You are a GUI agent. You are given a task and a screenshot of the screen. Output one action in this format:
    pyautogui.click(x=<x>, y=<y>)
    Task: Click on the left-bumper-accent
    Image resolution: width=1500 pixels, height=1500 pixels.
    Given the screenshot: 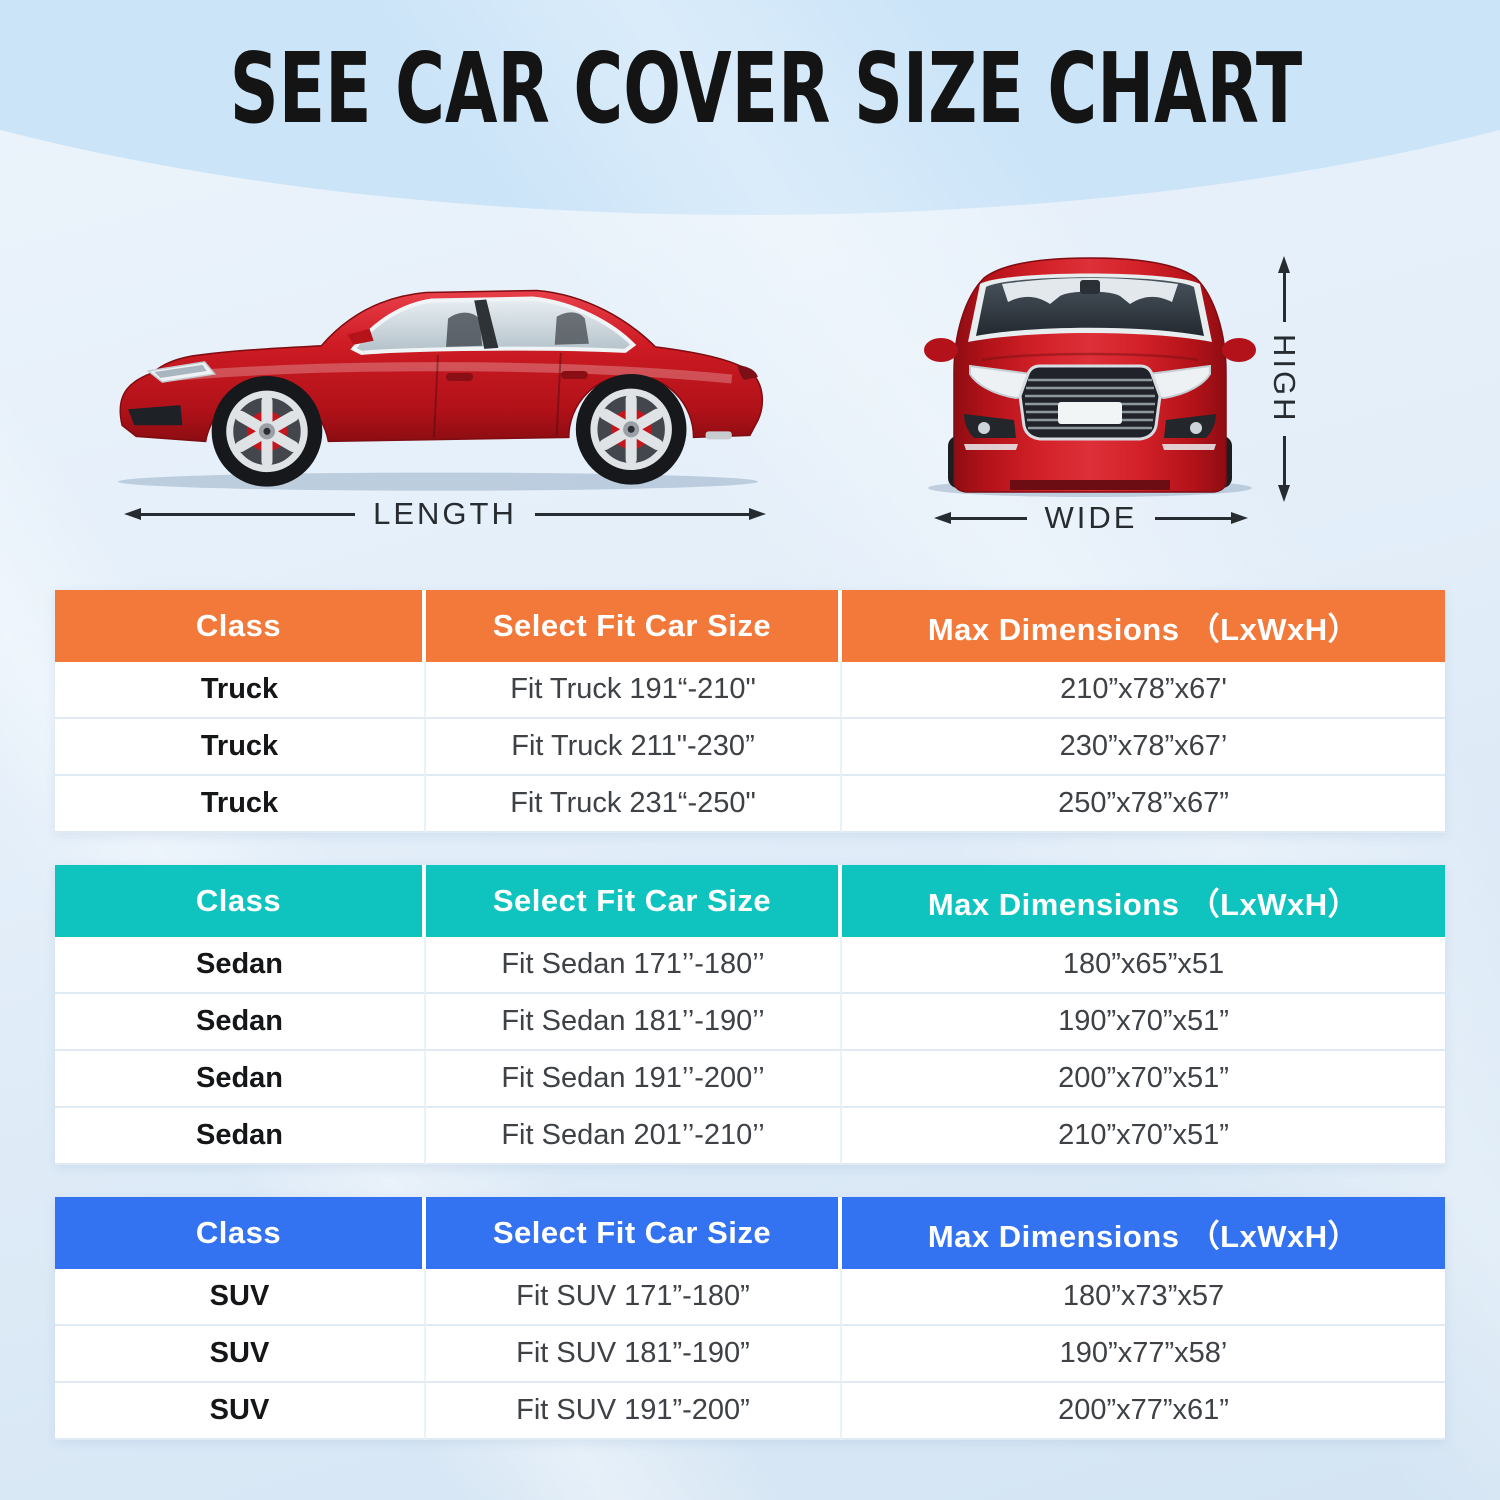 What is the action you would take?
    pyautogui.click(x=991, y=447)
    